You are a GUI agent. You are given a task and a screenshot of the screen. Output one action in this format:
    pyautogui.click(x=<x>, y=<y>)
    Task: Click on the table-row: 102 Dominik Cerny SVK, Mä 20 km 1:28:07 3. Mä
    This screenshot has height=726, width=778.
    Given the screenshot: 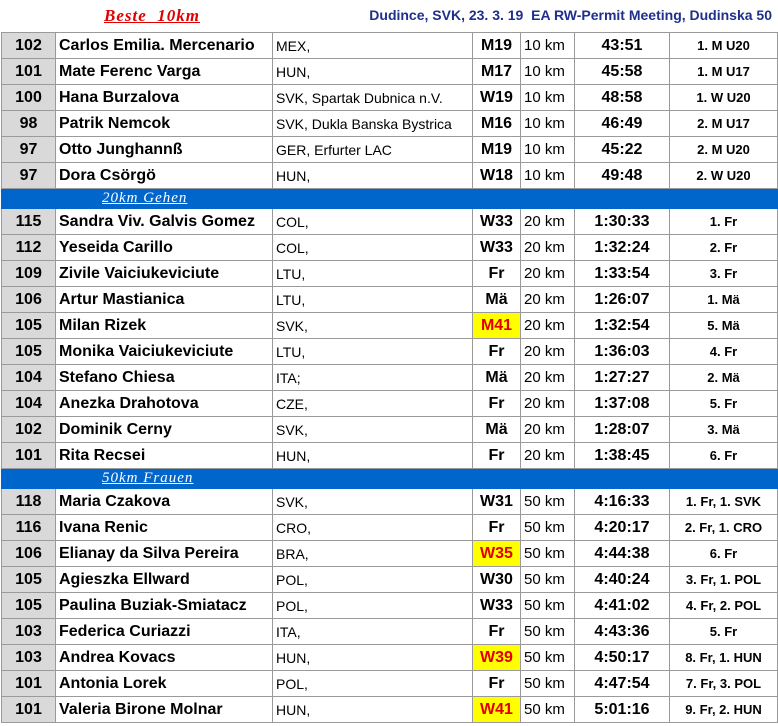 What is the action you would take?
    pyautogui.click(x=389, y=429)
    